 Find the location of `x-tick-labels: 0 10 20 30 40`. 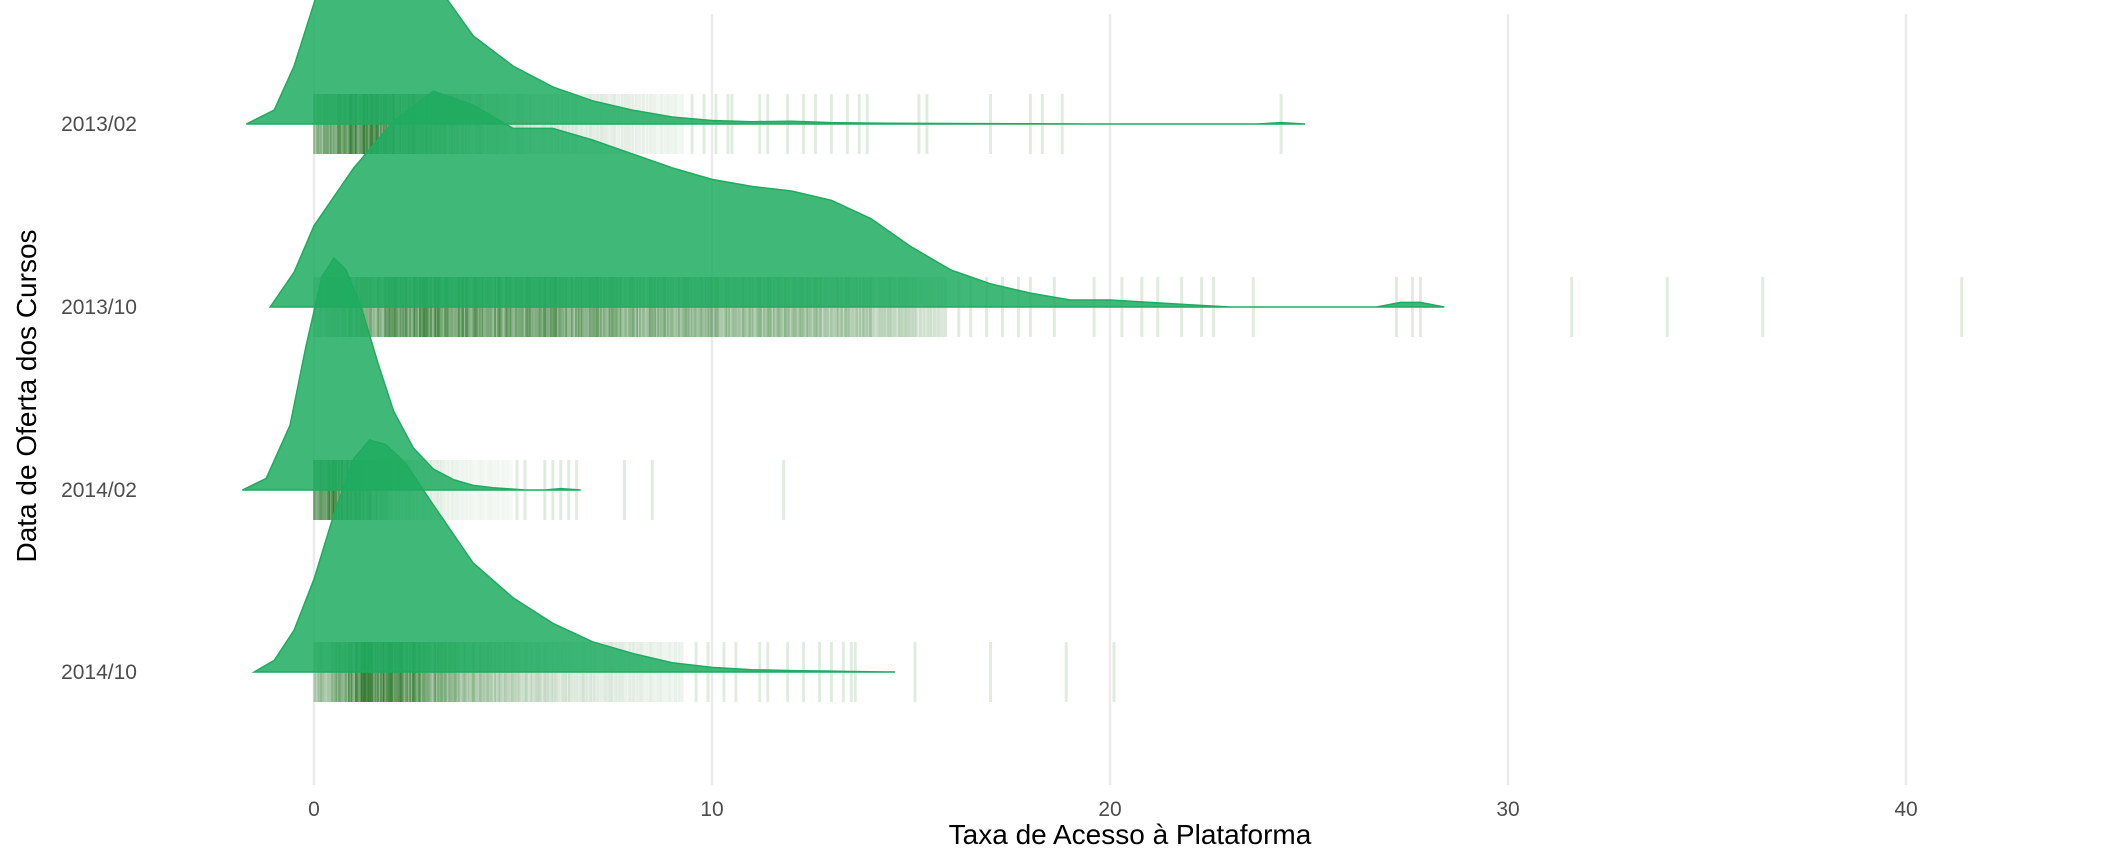

x-tick-labels: 0 10 20 30 40 is located at coordinates (1113, 809).